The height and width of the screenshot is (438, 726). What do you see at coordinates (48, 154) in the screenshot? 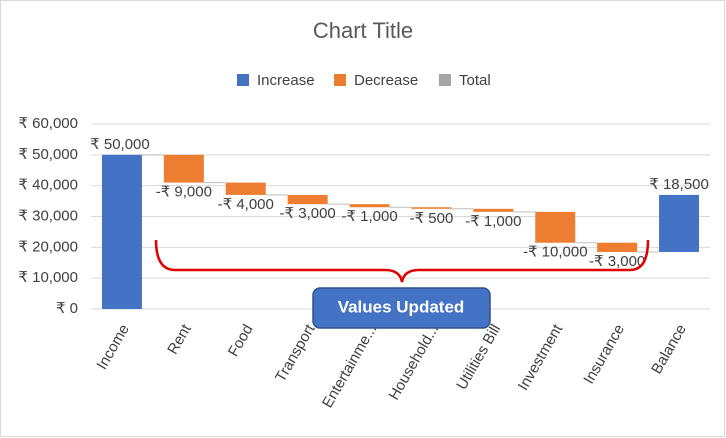
I see `y-tick-label: ₹ 50,000` at bounding box center [48, 154].